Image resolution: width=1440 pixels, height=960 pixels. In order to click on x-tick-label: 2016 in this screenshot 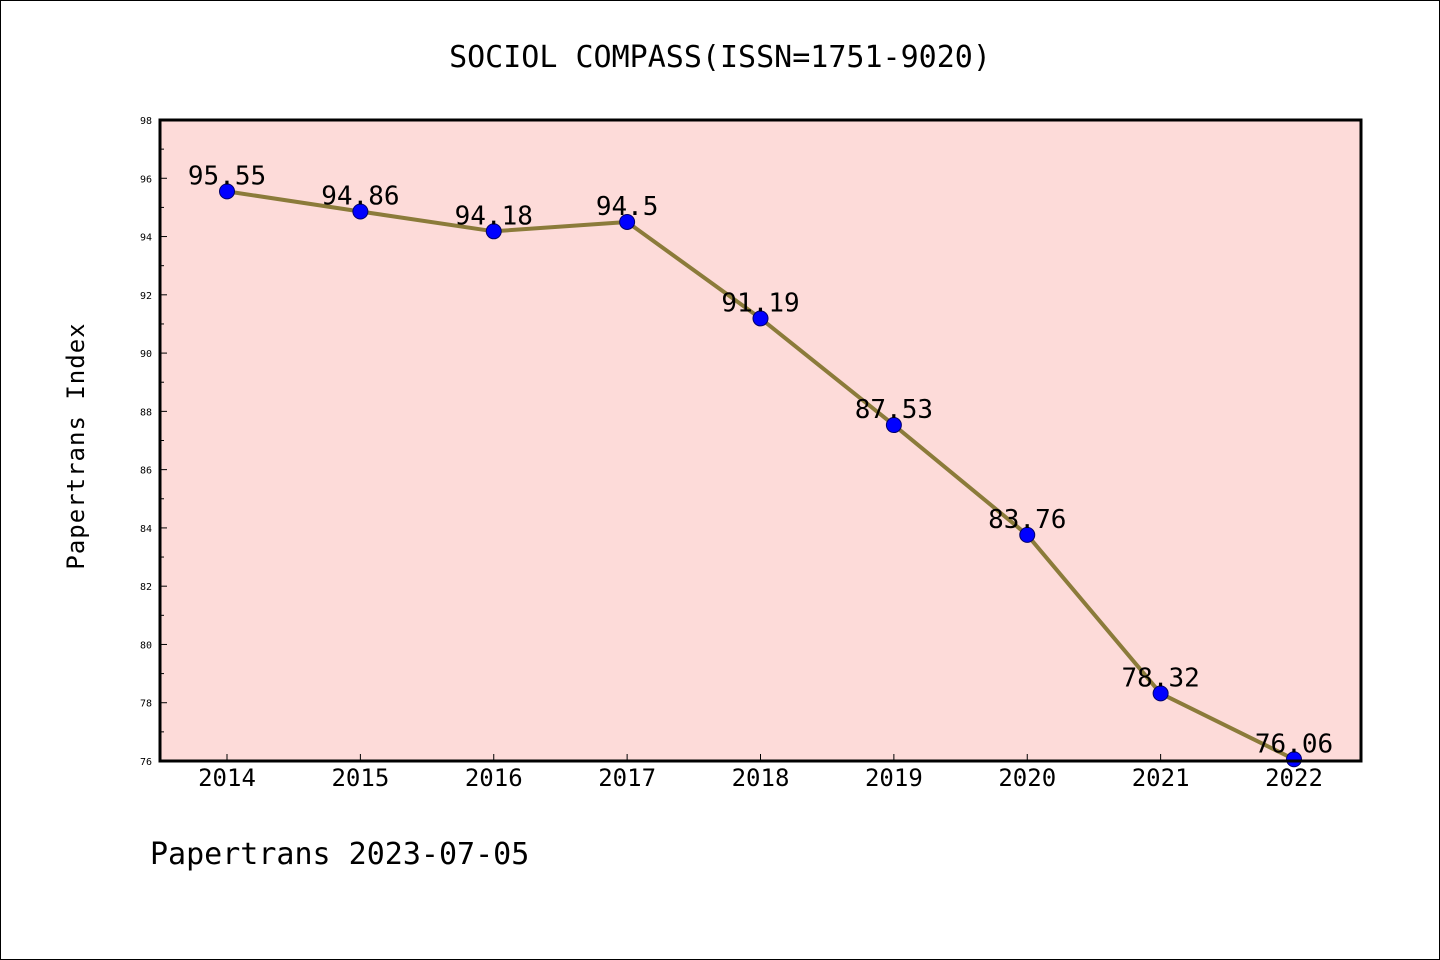, I will do `click(494, 778)`.